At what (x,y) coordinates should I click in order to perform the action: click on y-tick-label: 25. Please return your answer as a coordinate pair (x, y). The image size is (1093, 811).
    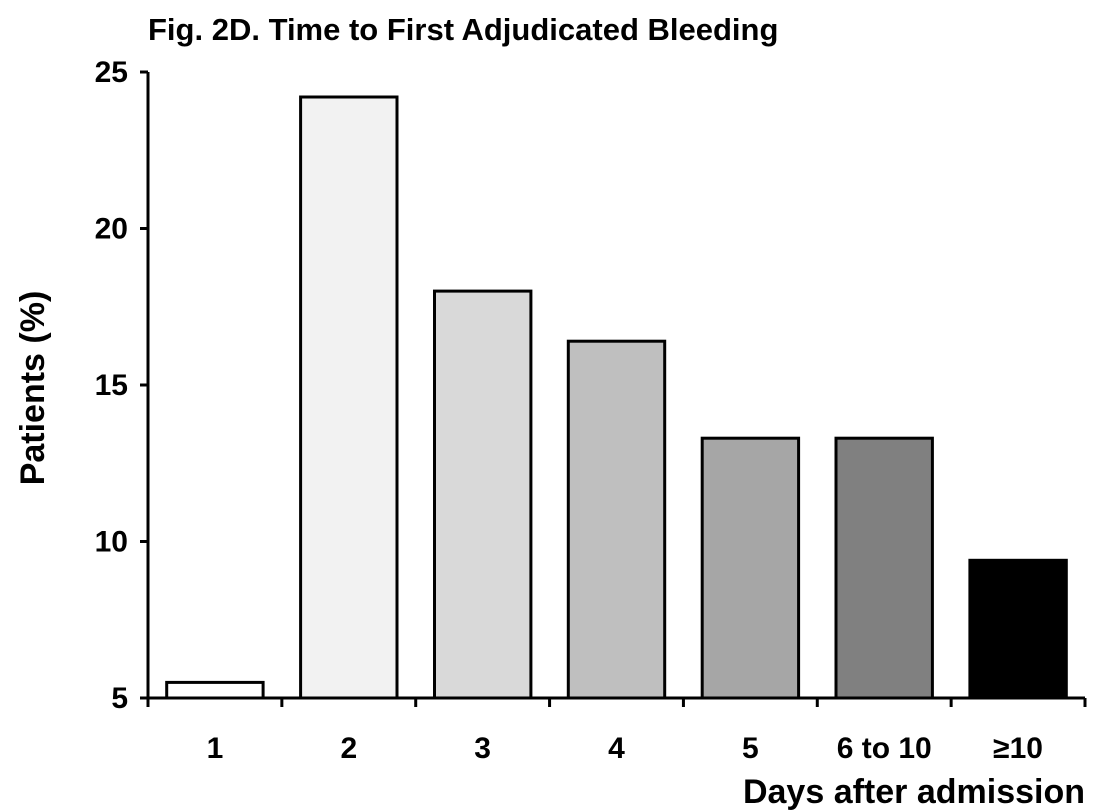
    Looking at the image, I should click on (111, 72).